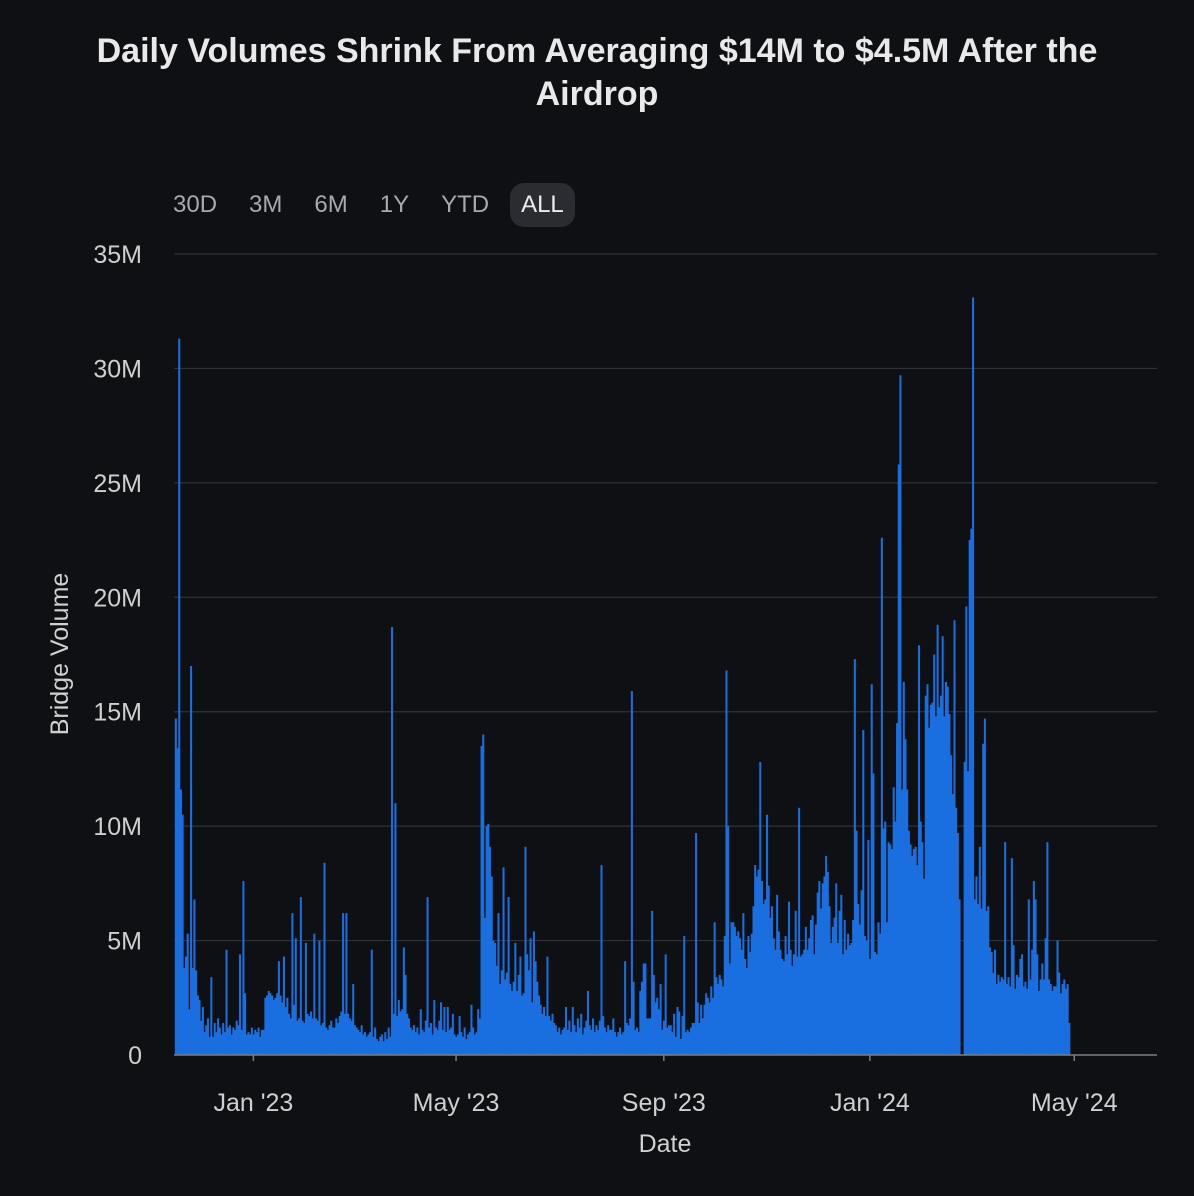 Image resolution: width=1194 pixels, height=1196 pixels. Describe the element at coordinates (465, 205) in the screenshot. I see `range-button-ytd: YTD` at that location.